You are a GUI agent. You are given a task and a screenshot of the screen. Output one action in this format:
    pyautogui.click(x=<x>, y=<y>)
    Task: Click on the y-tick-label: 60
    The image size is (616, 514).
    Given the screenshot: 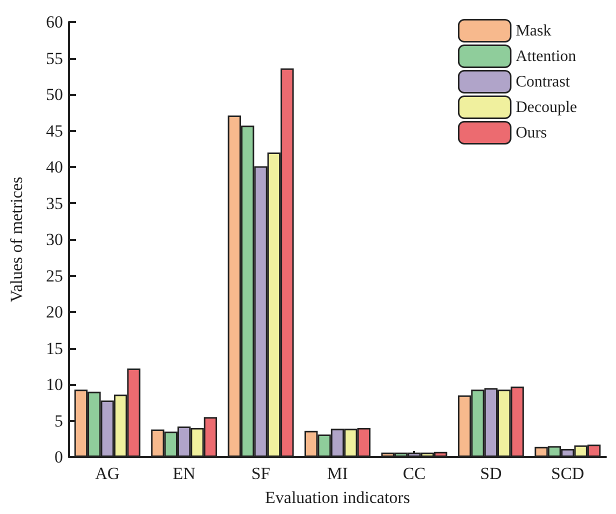 What is the action you would take?
    pyautogui.click(x=54, y=22)
    